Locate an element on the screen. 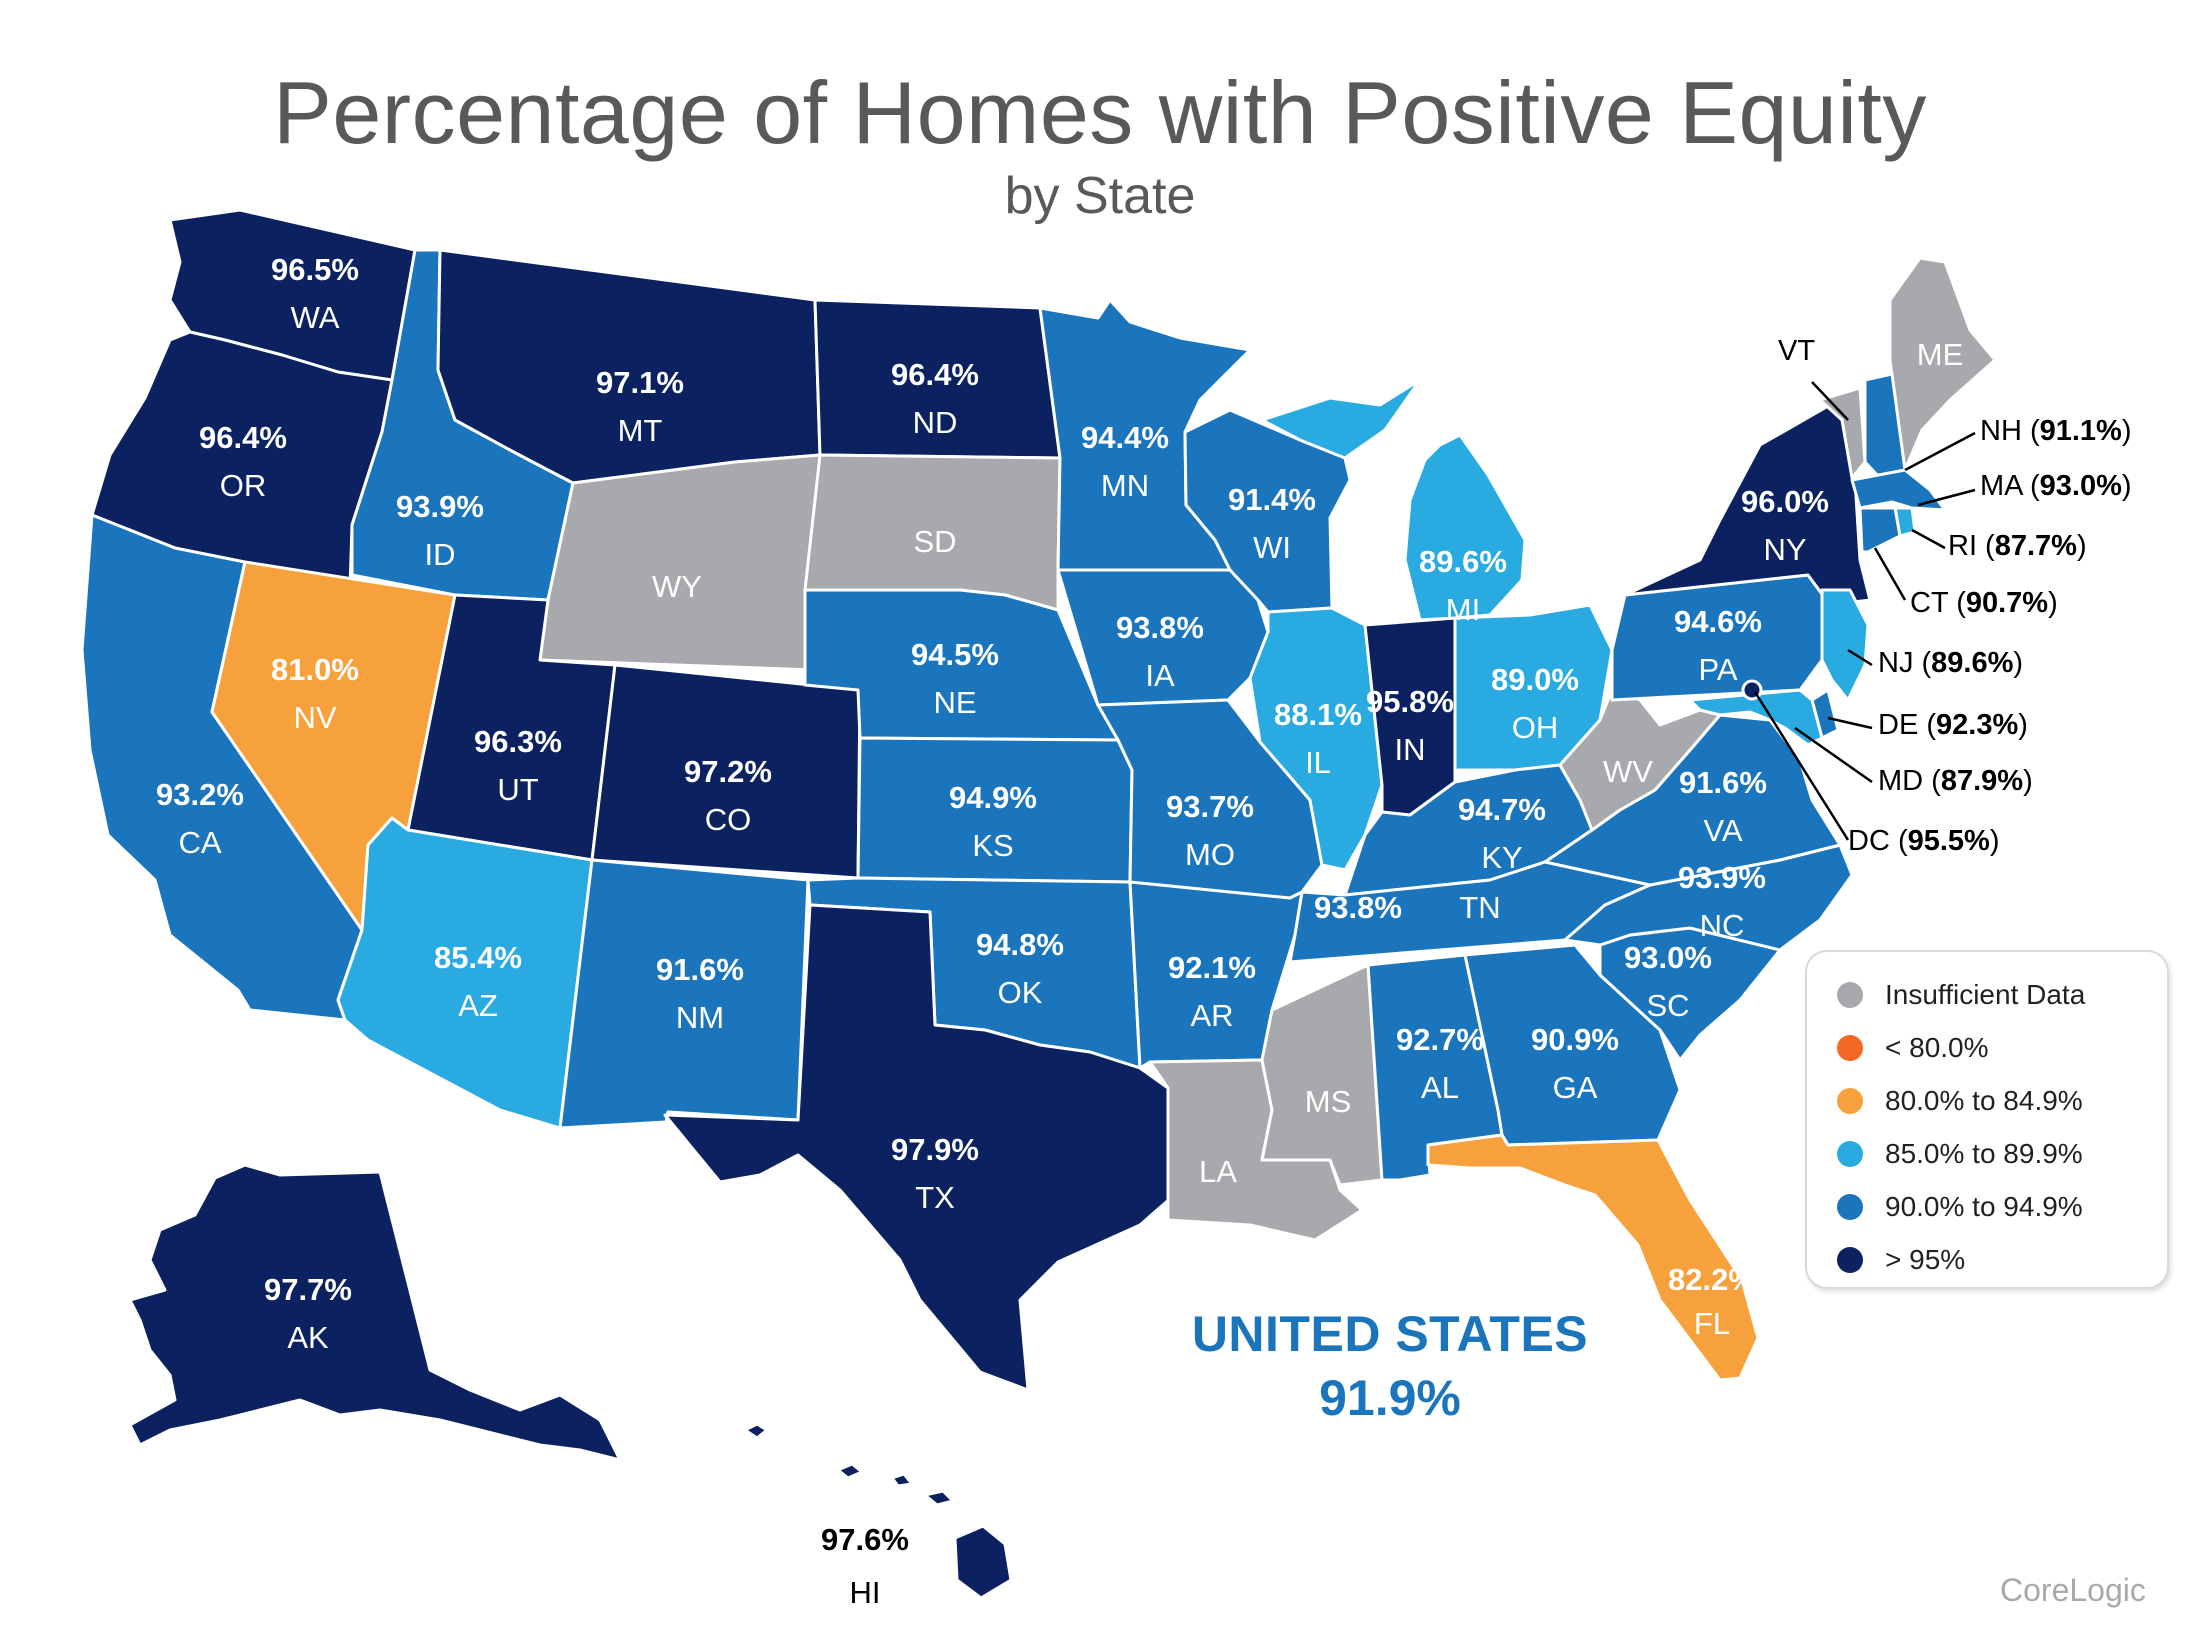  state-code-wa: WA is located at coordinates (315, 317).